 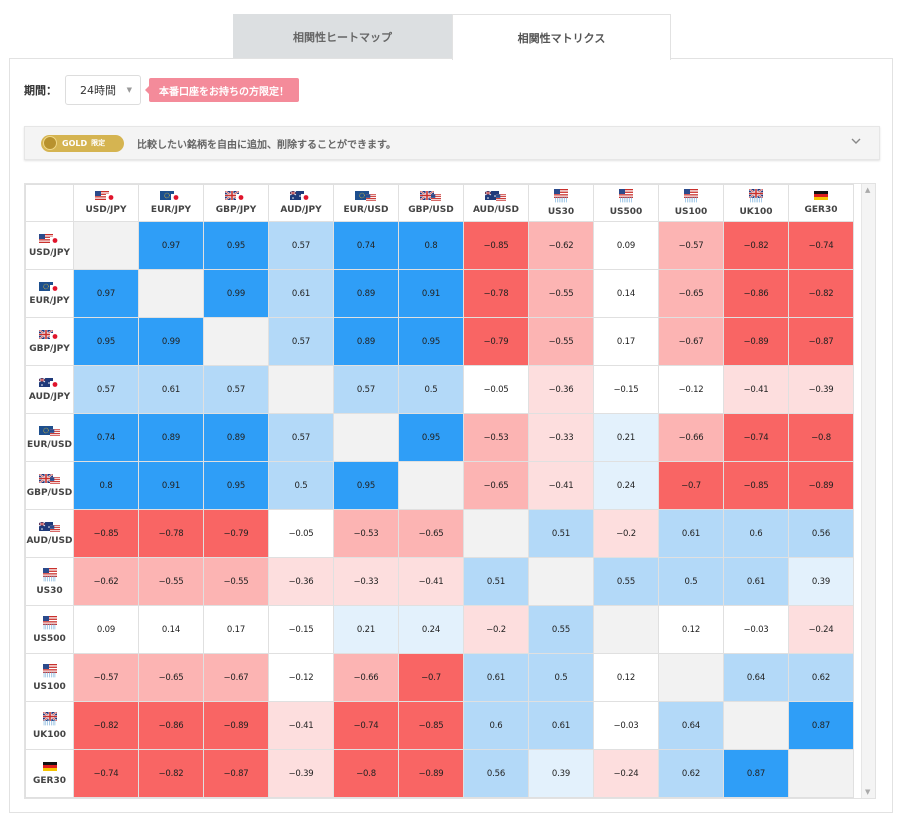 What do you see at coordinates (561, 37) in the screenshot?
I see `tab-matrix: 相関性マトリクス` at bounding box center [561, 37].